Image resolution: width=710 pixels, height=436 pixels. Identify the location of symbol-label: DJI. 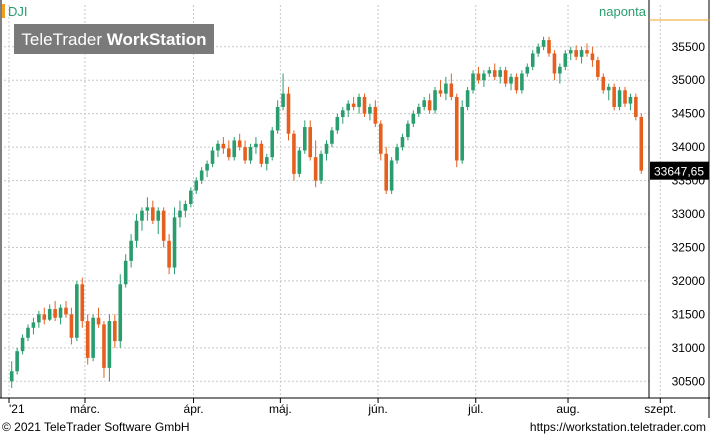
(18, 11).